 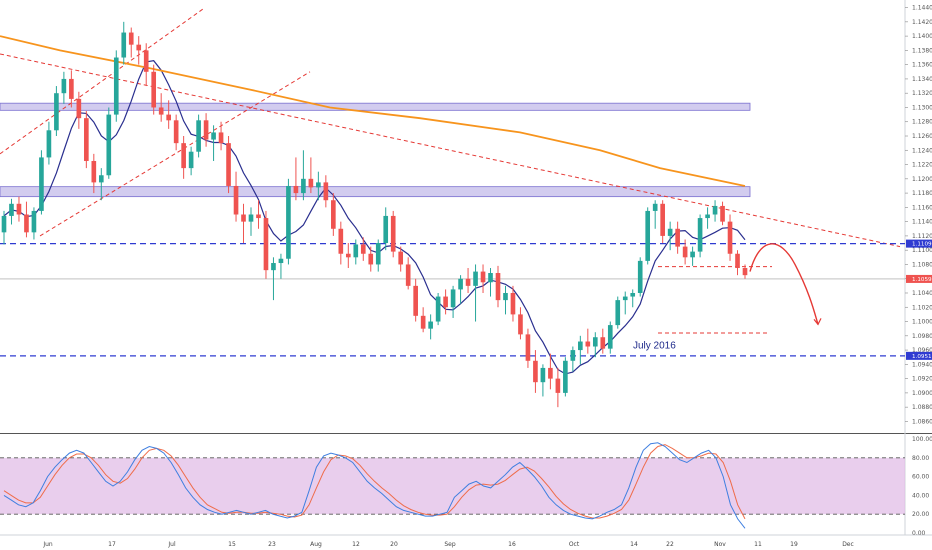 What do you see at coordinates (512, 544) in the screenshot?
I see `x-tick-label: 16` at bounding box center [512, 544].